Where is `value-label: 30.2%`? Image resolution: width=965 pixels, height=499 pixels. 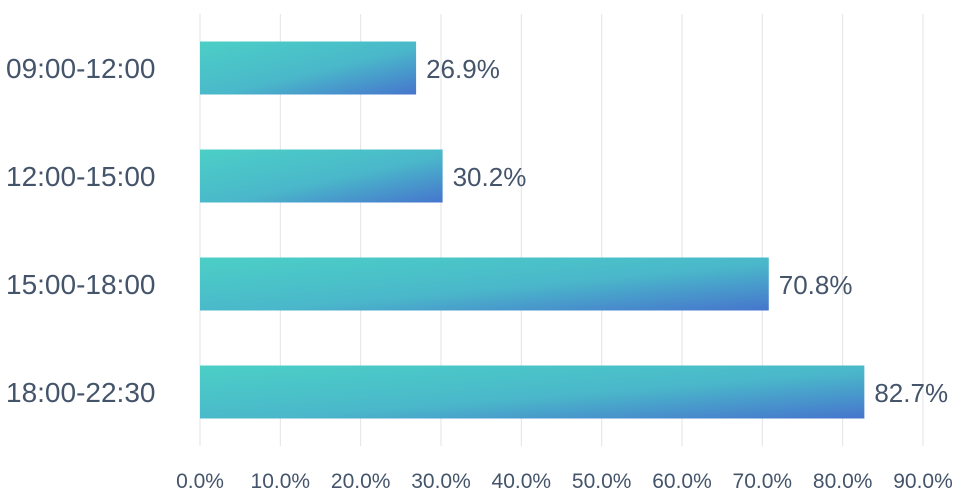
value-label: 30.2% is located at coordinates (490, 177).